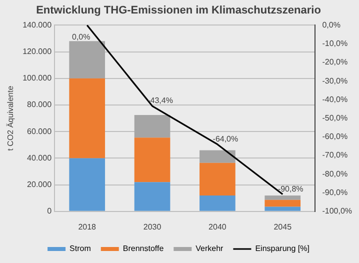 This screenshot has width=359, height=263. Describe the element at coordinates (217, 227) in the screenshot. I see `x-tick-label: 2040` at that location.